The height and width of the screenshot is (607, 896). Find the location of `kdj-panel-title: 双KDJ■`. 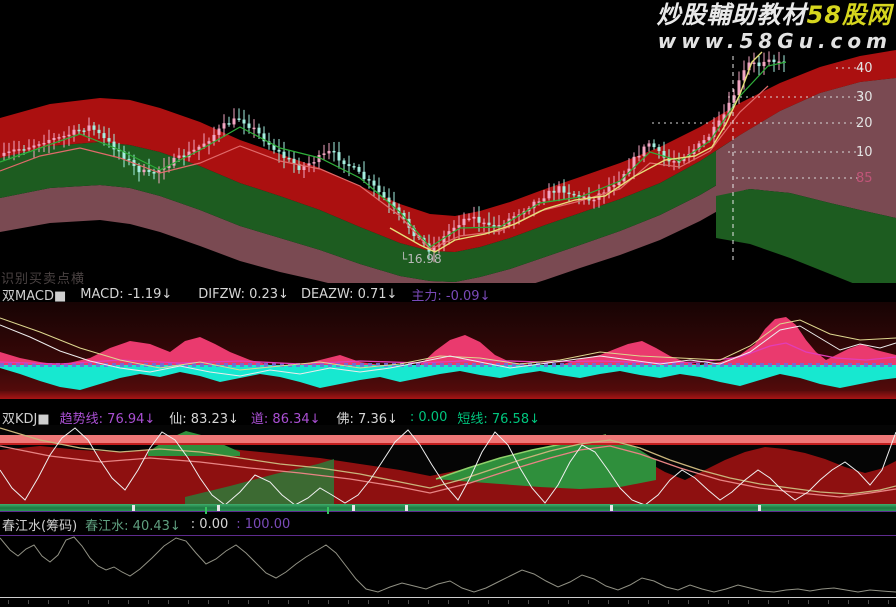

kdj-panel-title: 双KDJ■ is located at coordinates (26, 419).